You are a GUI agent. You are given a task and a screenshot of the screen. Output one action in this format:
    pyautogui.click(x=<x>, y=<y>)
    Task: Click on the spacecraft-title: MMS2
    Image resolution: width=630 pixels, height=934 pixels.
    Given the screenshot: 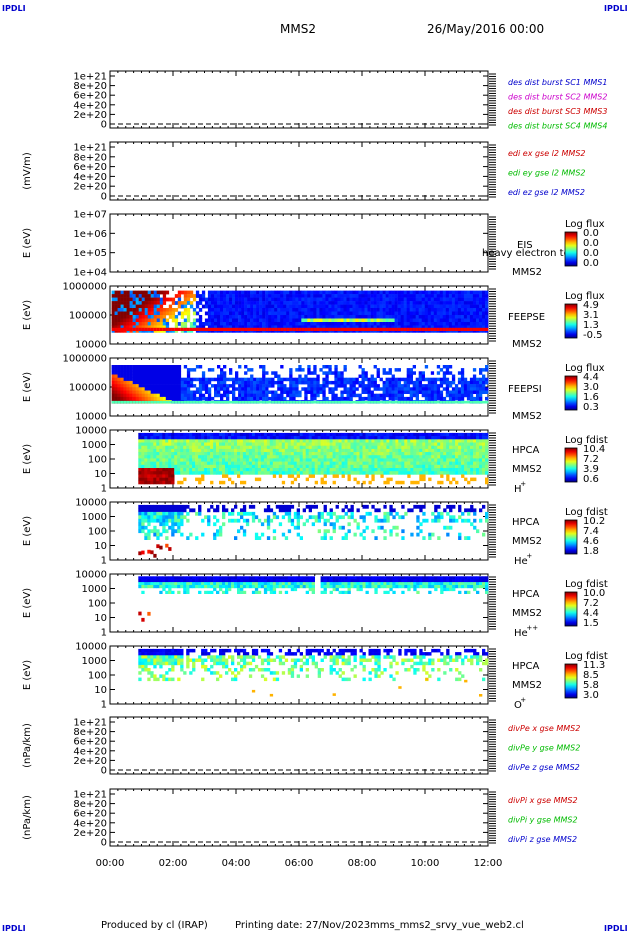 What is the action you would take?
    pyautogui.click(x=298, y=29)
    